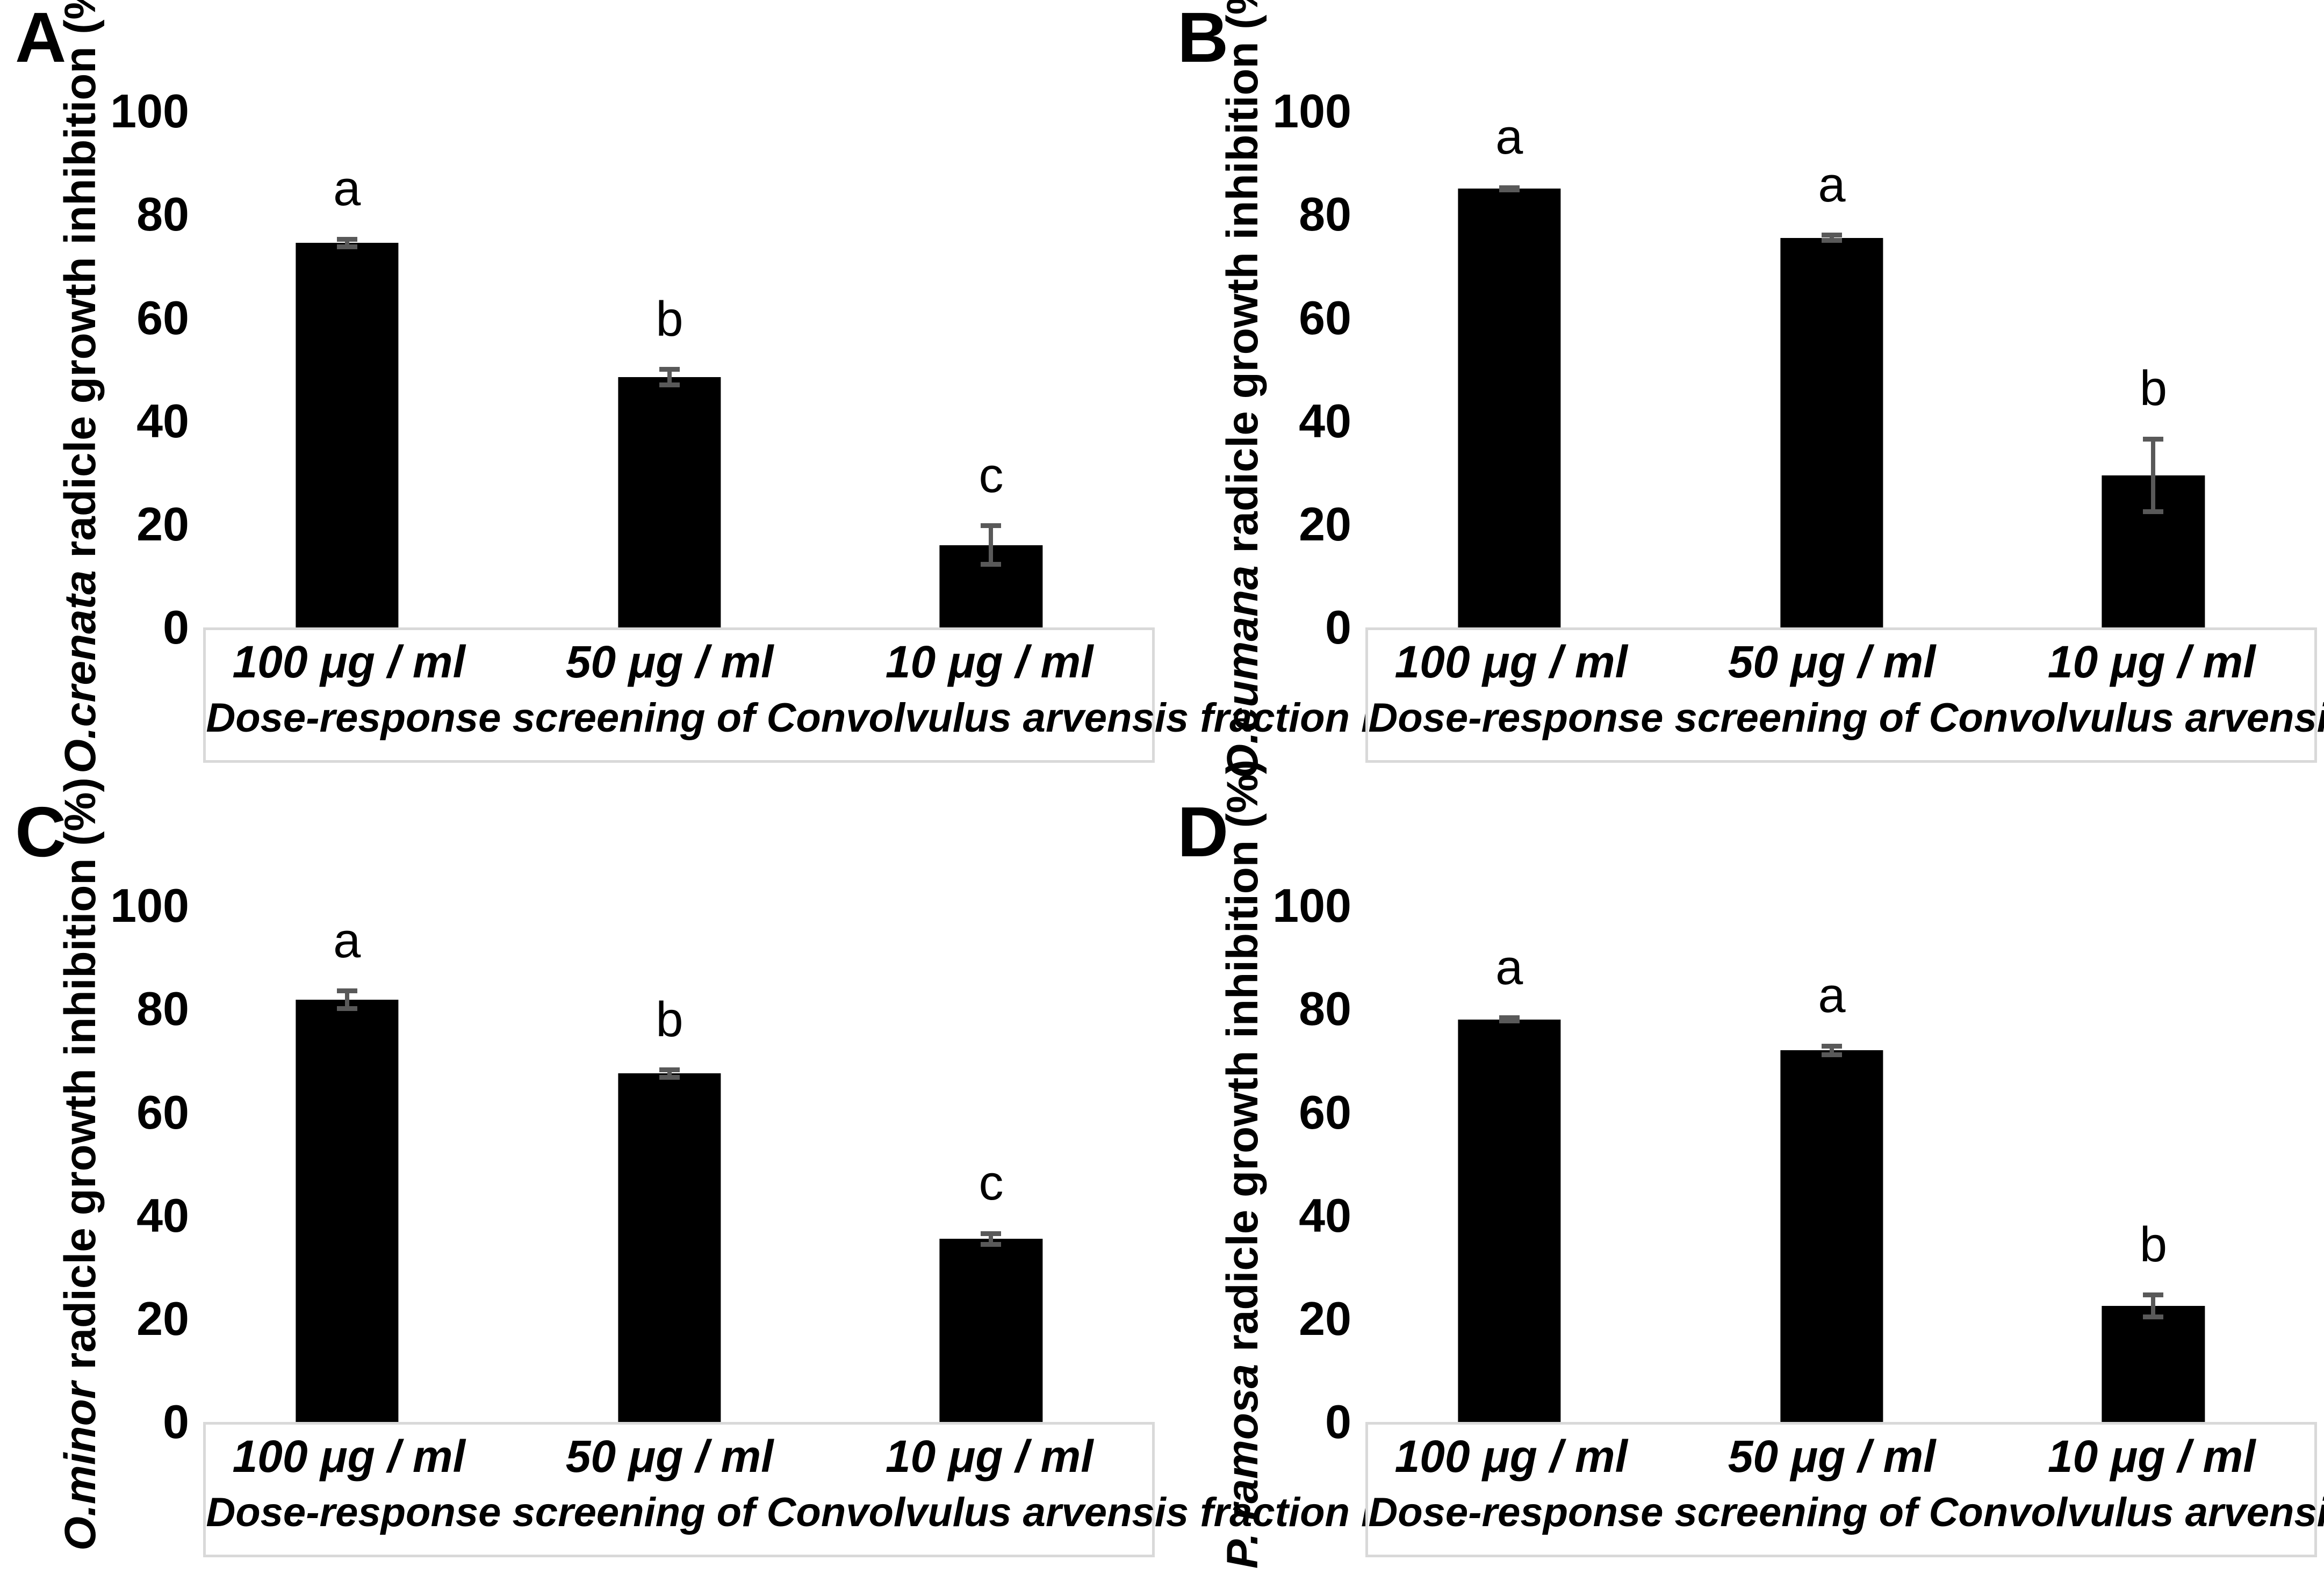 The width and height of the screenshot is (2324, 1589). Describe the element at coordinates (41, 832) in the screenshot. I see `panel-letter: C` at that location.